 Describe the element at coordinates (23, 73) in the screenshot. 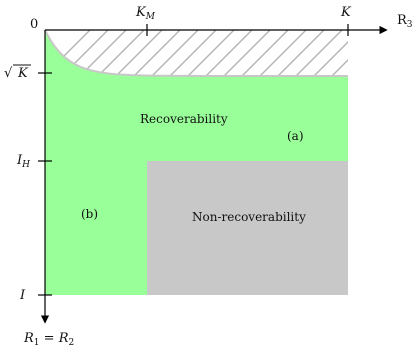

I see `svg-text: K` at that location.